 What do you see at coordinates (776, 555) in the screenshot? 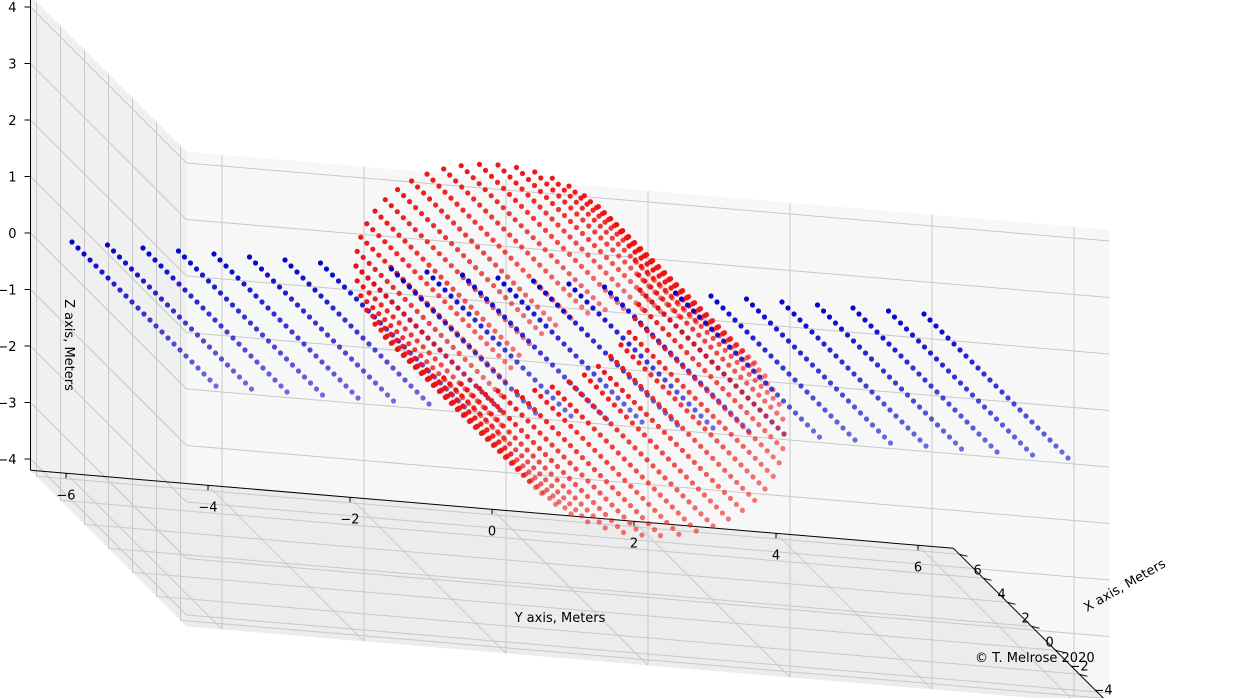
I see `y-tick-label: 4` at bounding box center [776, 555].